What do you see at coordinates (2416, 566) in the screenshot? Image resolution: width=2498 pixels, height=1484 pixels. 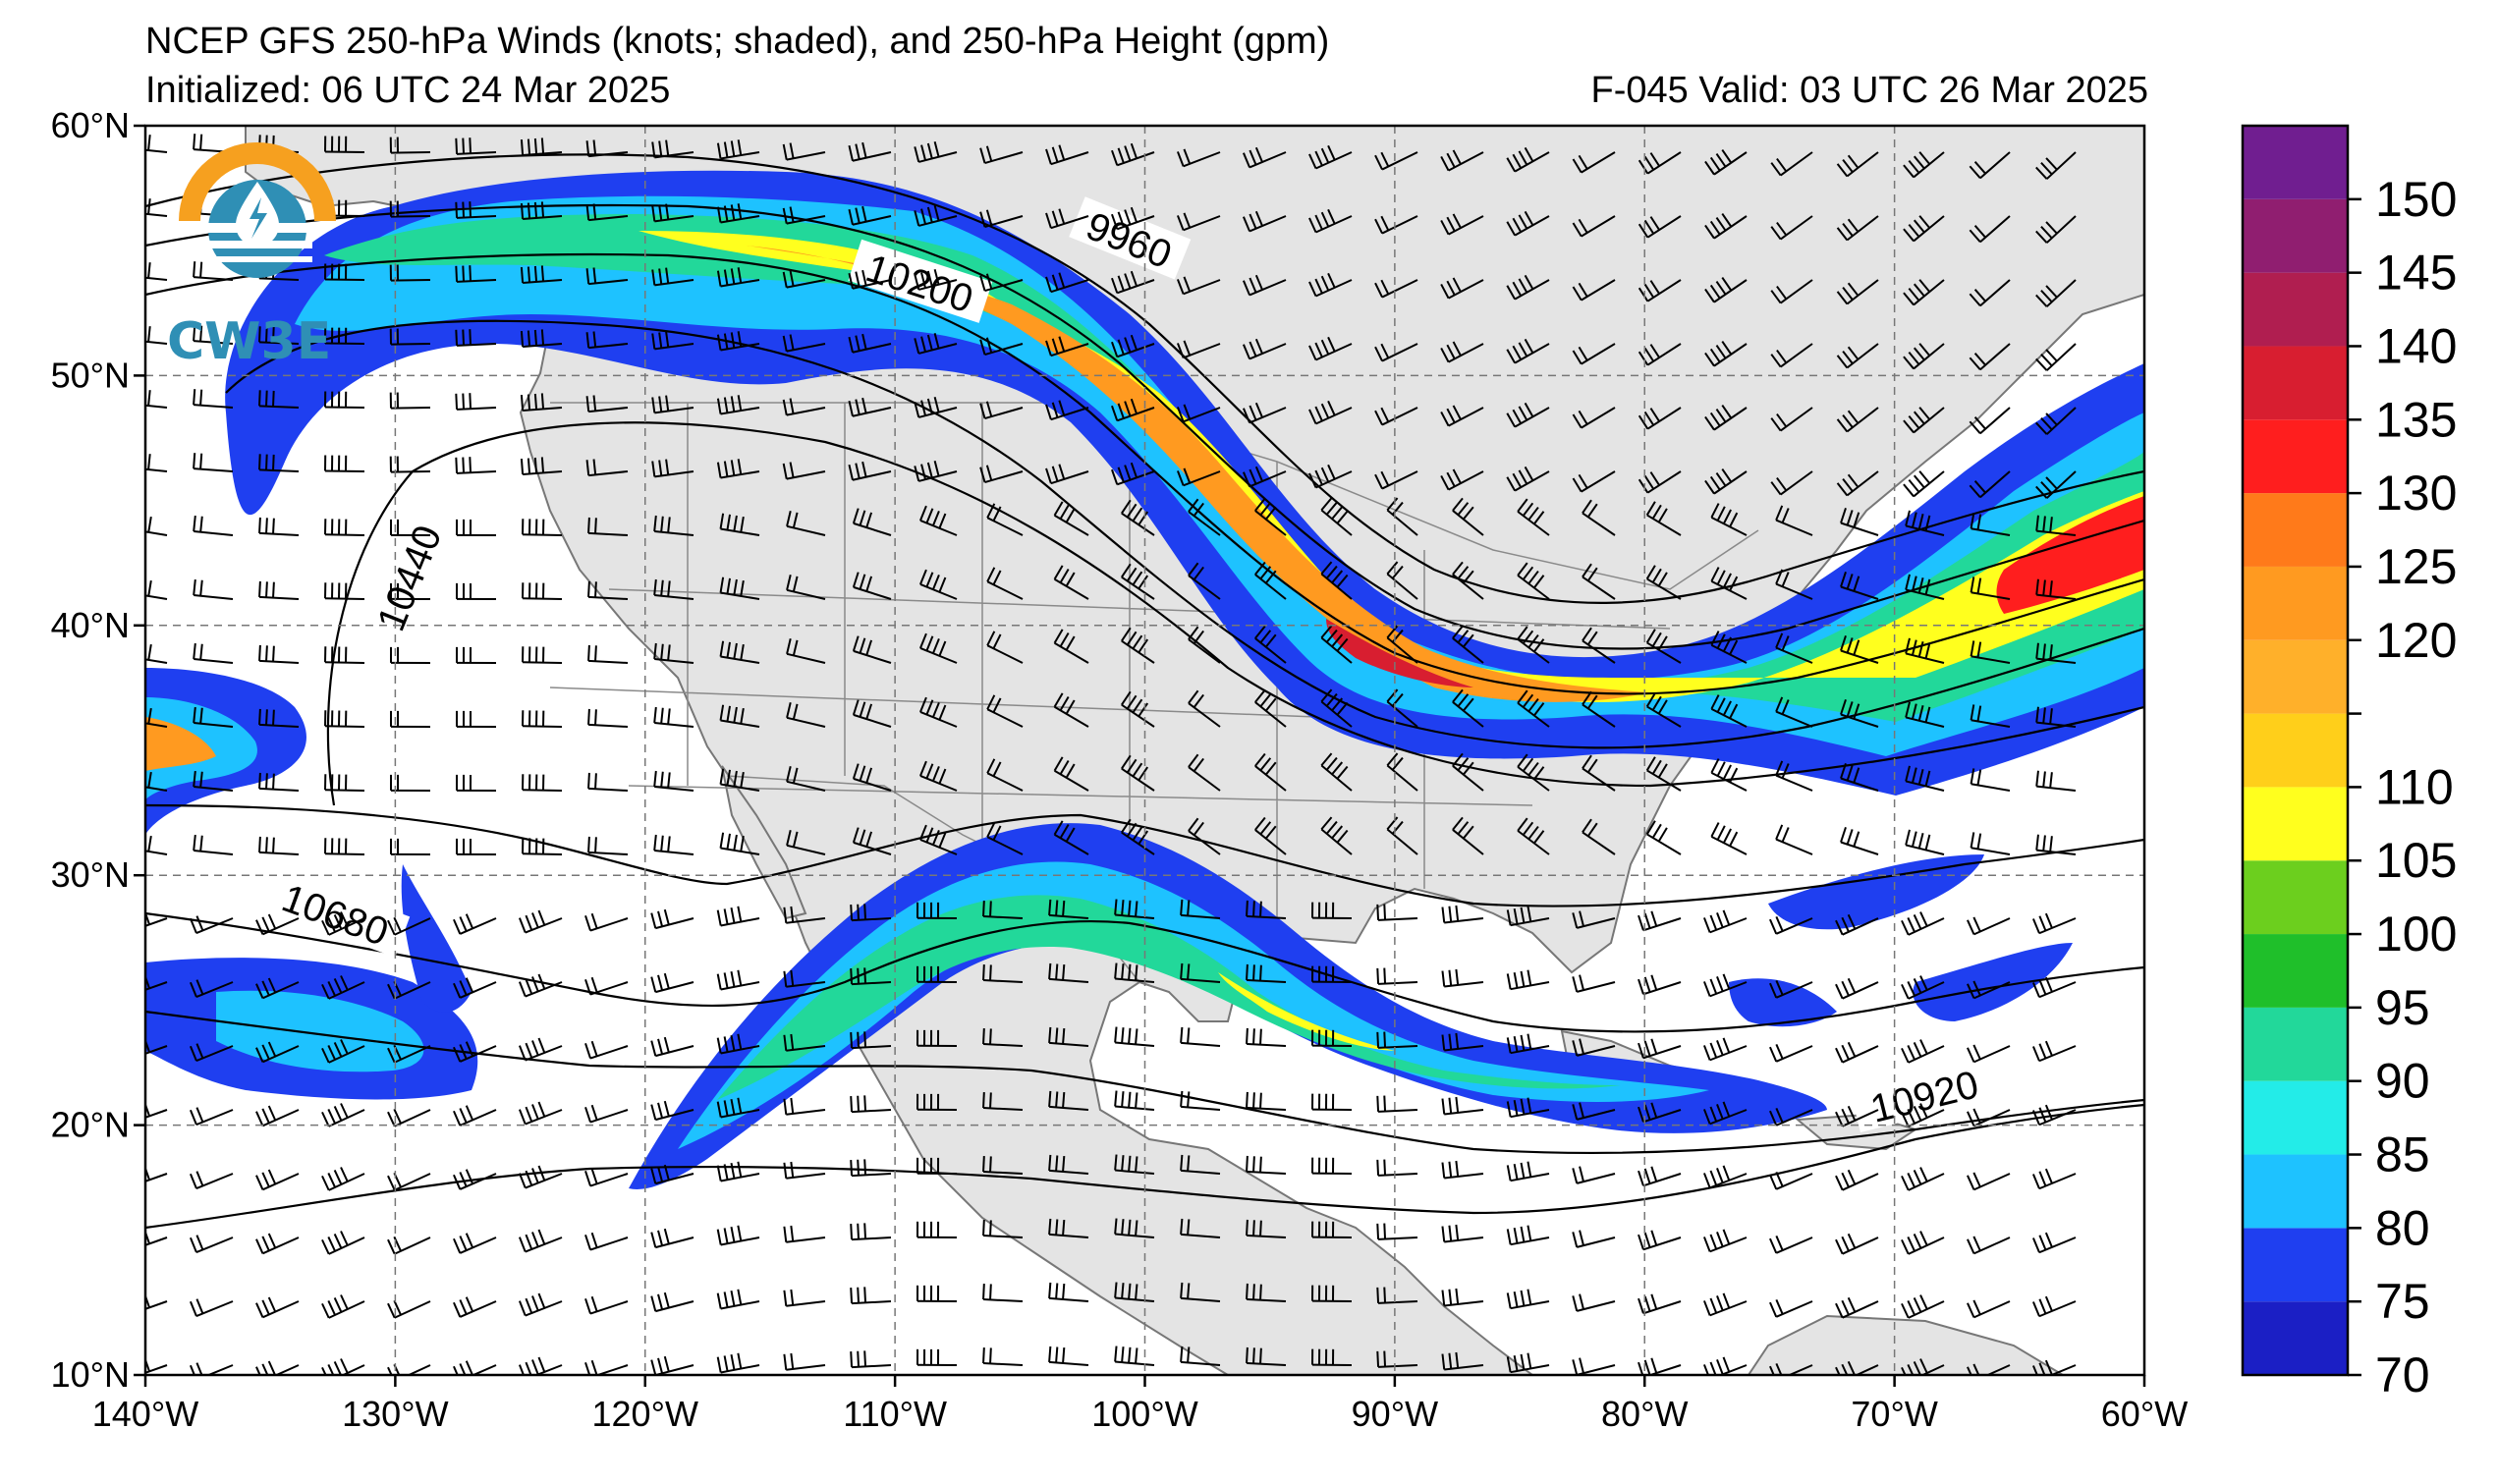 I see `colorbar-label: 125` at bounding box center [2416, 566].